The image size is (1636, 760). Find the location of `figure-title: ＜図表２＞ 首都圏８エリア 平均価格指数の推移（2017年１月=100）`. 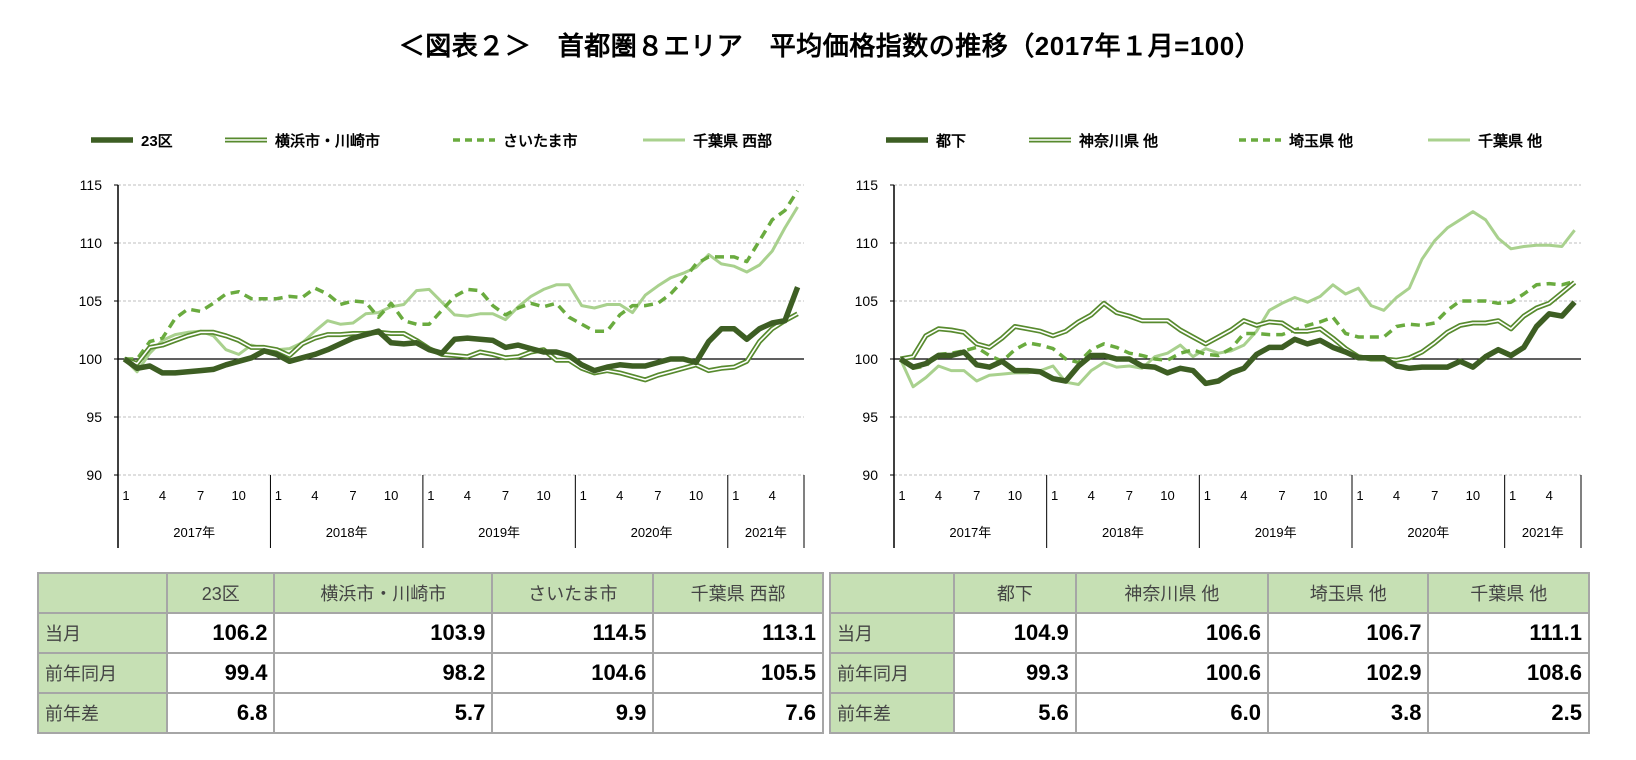

figure-title: ＜図表２＞ 首都圏８エリア 平均価格指数の推移（2017年１月=100） is located at coordinates (830, 46).